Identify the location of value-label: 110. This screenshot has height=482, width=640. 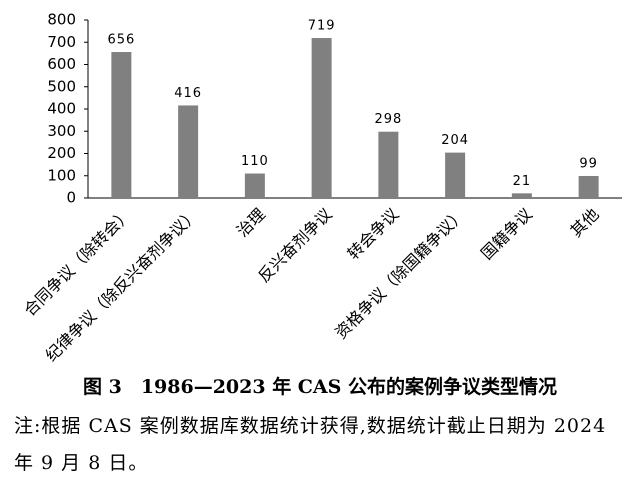
(255, 161).